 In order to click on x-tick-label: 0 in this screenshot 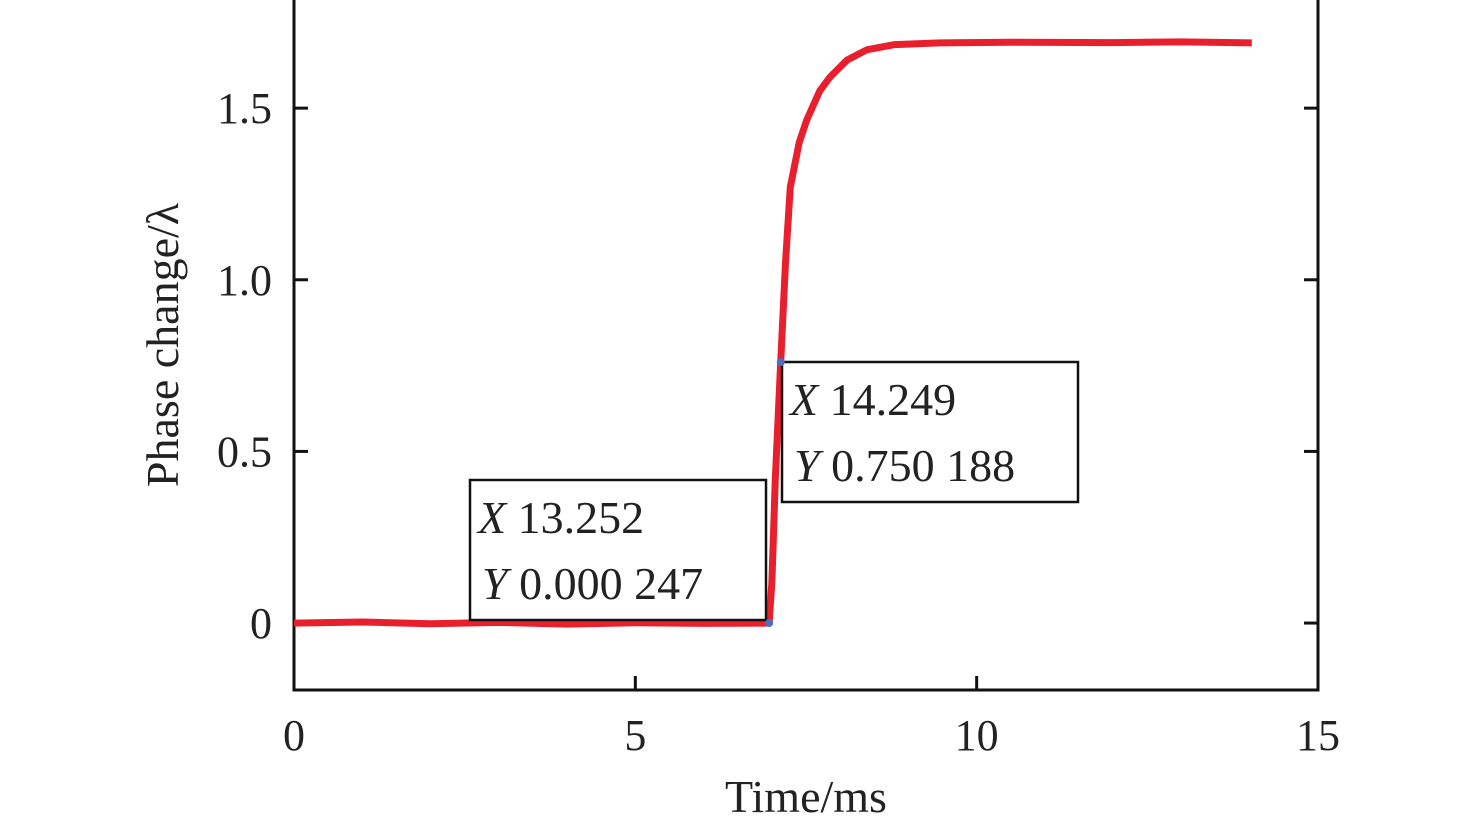, I will do `click(294, 735)`.